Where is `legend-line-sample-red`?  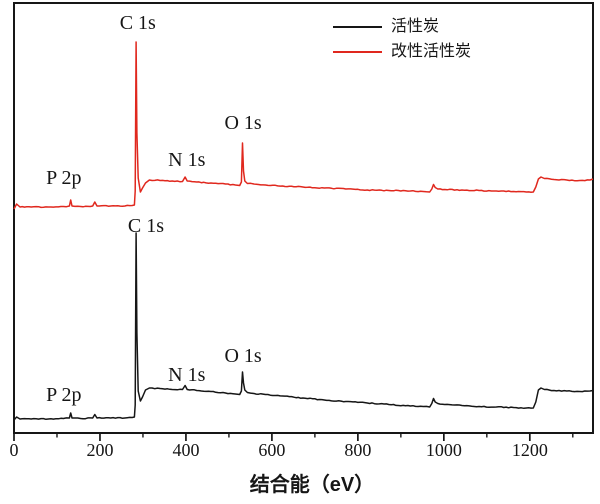
legend-line-sample-red is located at coordinates (357, 51).